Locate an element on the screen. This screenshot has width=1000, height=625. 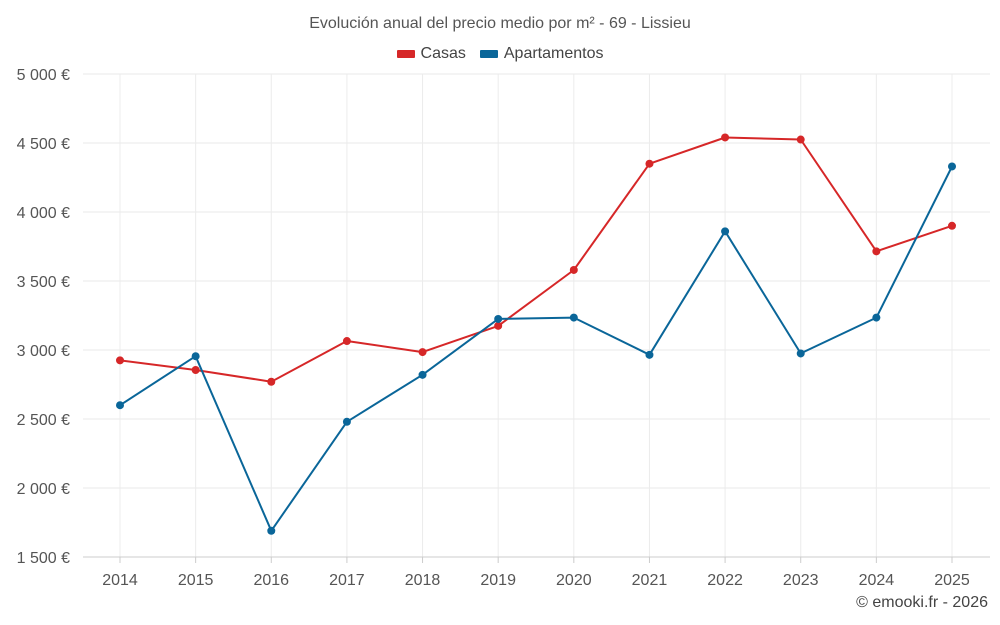
y-tick-label: 2 000 € is located at coordinates (43, 489).